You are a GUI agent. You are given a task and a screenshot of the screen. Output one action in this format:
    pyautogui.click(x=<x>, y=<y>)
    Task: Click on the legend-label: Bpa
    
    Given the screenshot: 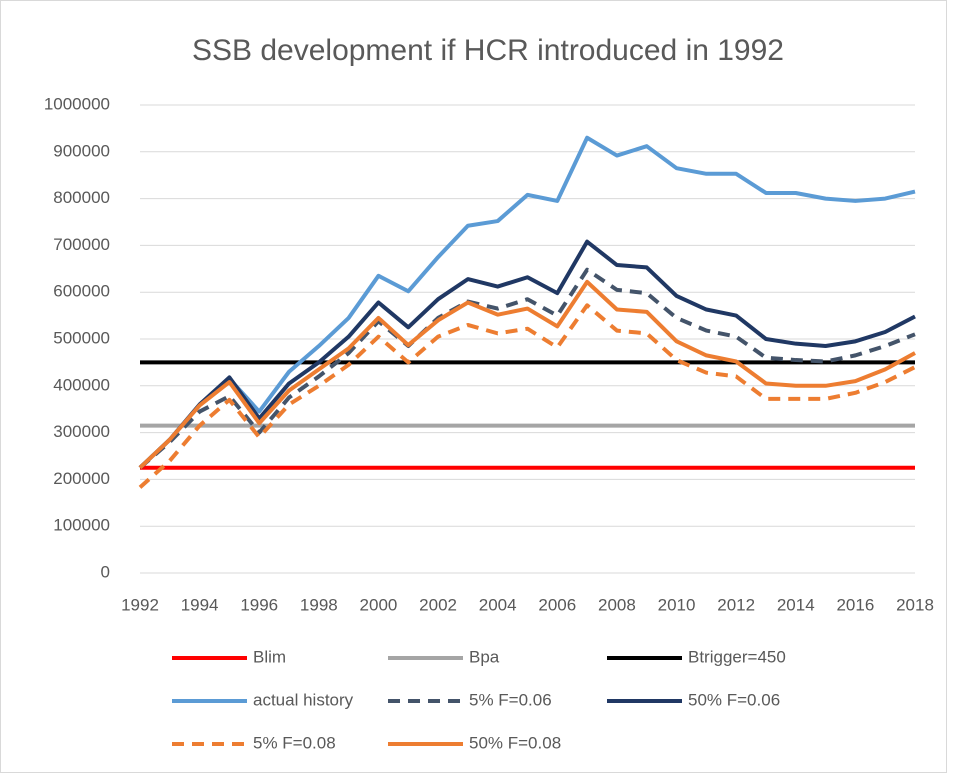 What is the action you would take?
    pyautogui.click(x=484, y=656)
    